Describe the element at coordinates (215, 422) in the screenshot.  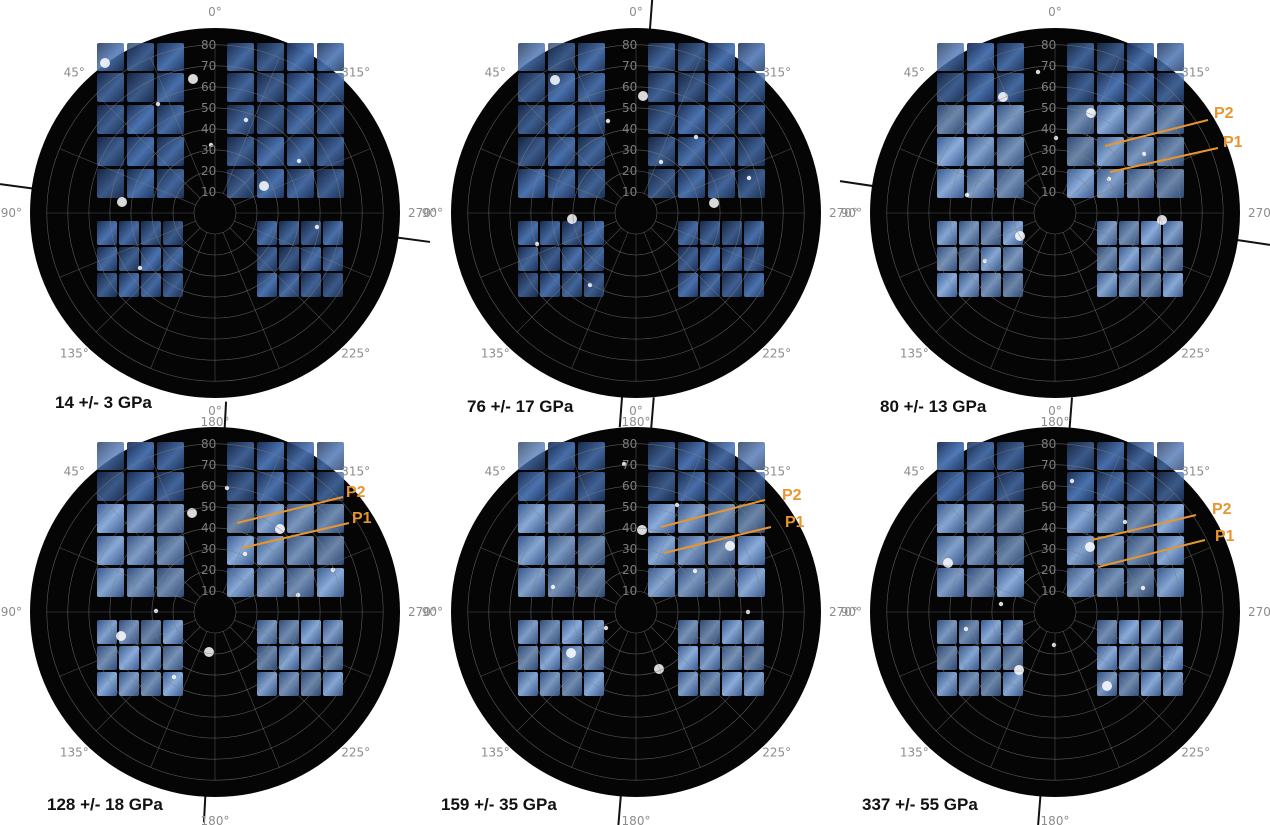
I see `azimuth-label: 180°` at that location.